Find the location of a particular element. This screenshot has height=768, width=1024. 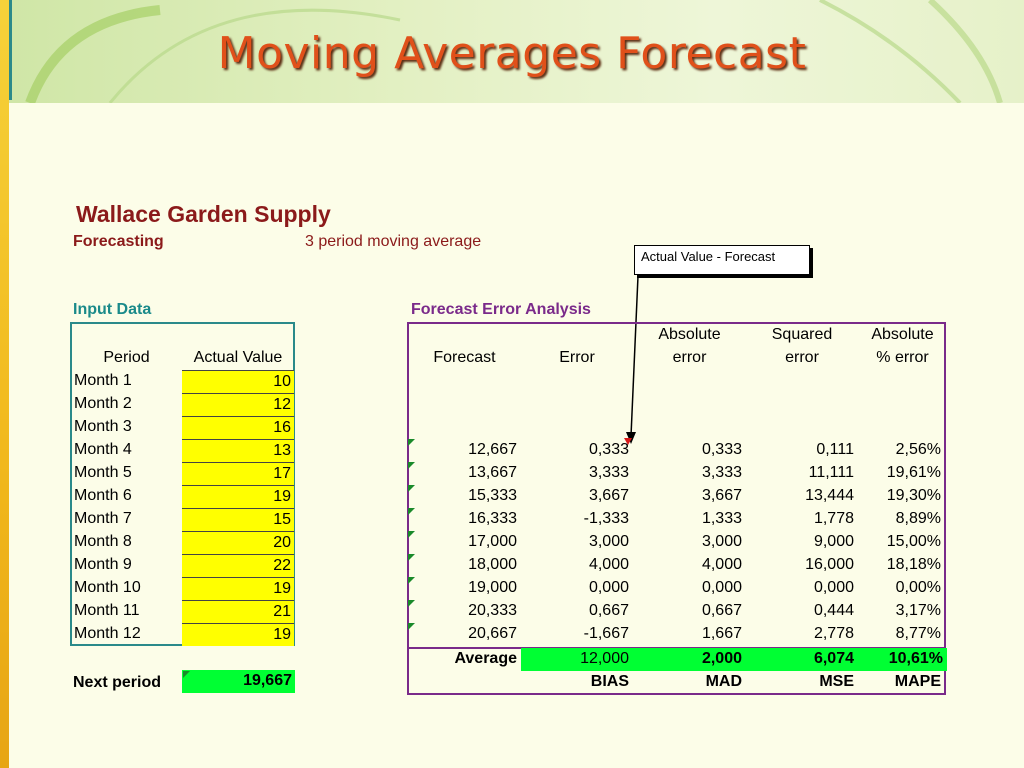

forecast-cell: 18,000 is located at coordinates (492, 564).